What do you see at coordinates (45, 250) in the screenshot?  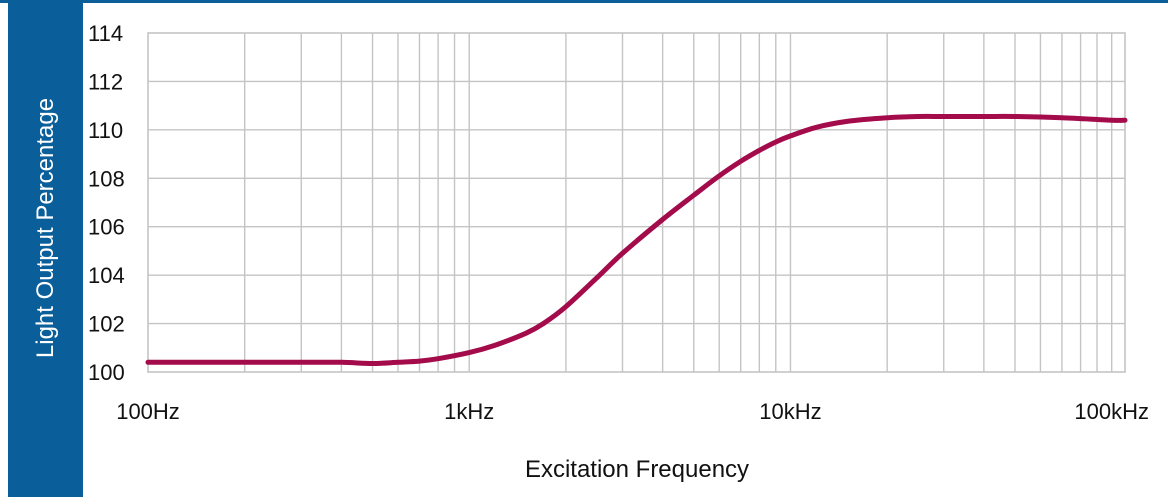 I see `y-axis-band` at bounding box center [45, 250].